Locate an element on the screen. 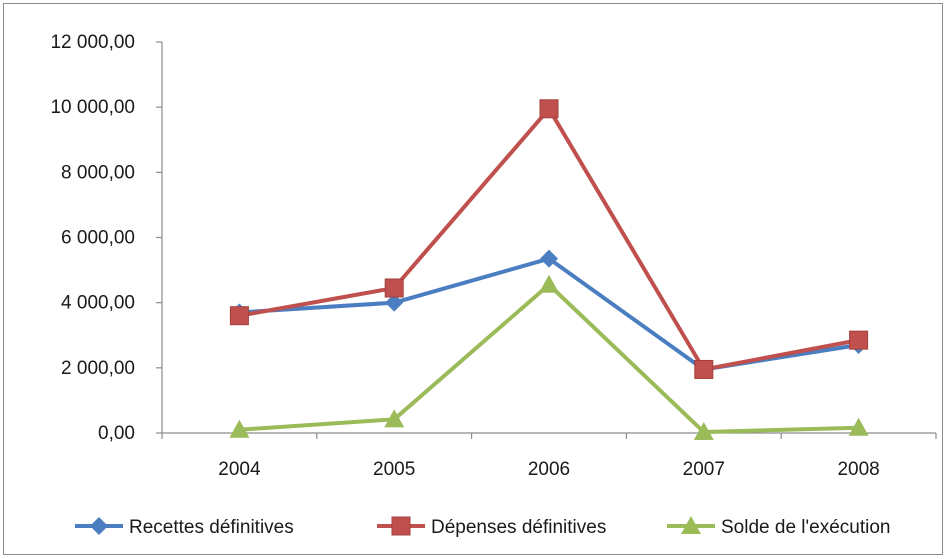 The width and height of the screenshot is (949, 559). y-tick-label: 0,00 is located at coordinates (116, 433).